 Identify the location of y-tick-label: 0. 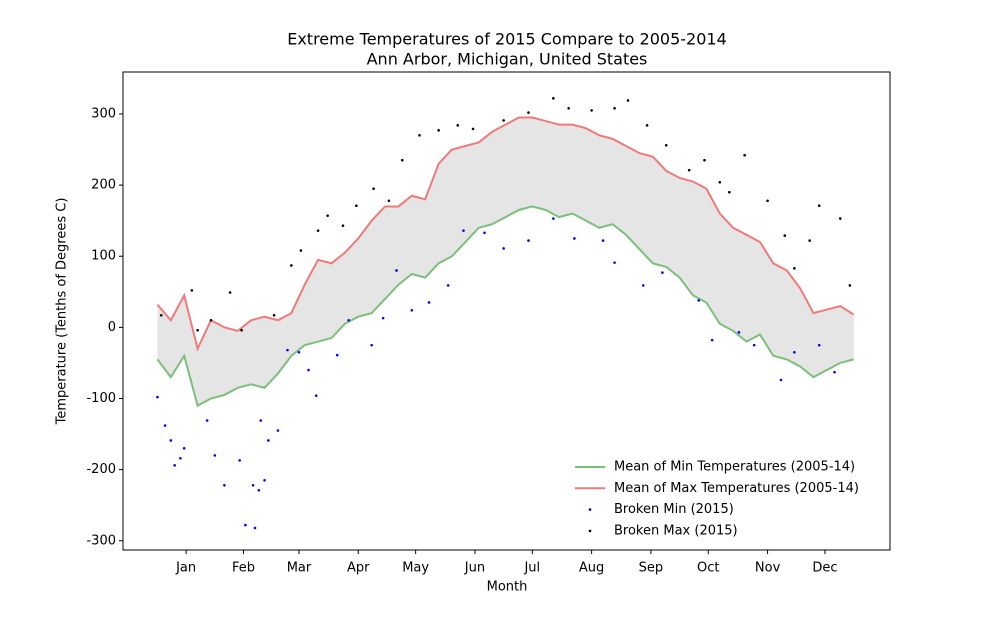
(112, 327).